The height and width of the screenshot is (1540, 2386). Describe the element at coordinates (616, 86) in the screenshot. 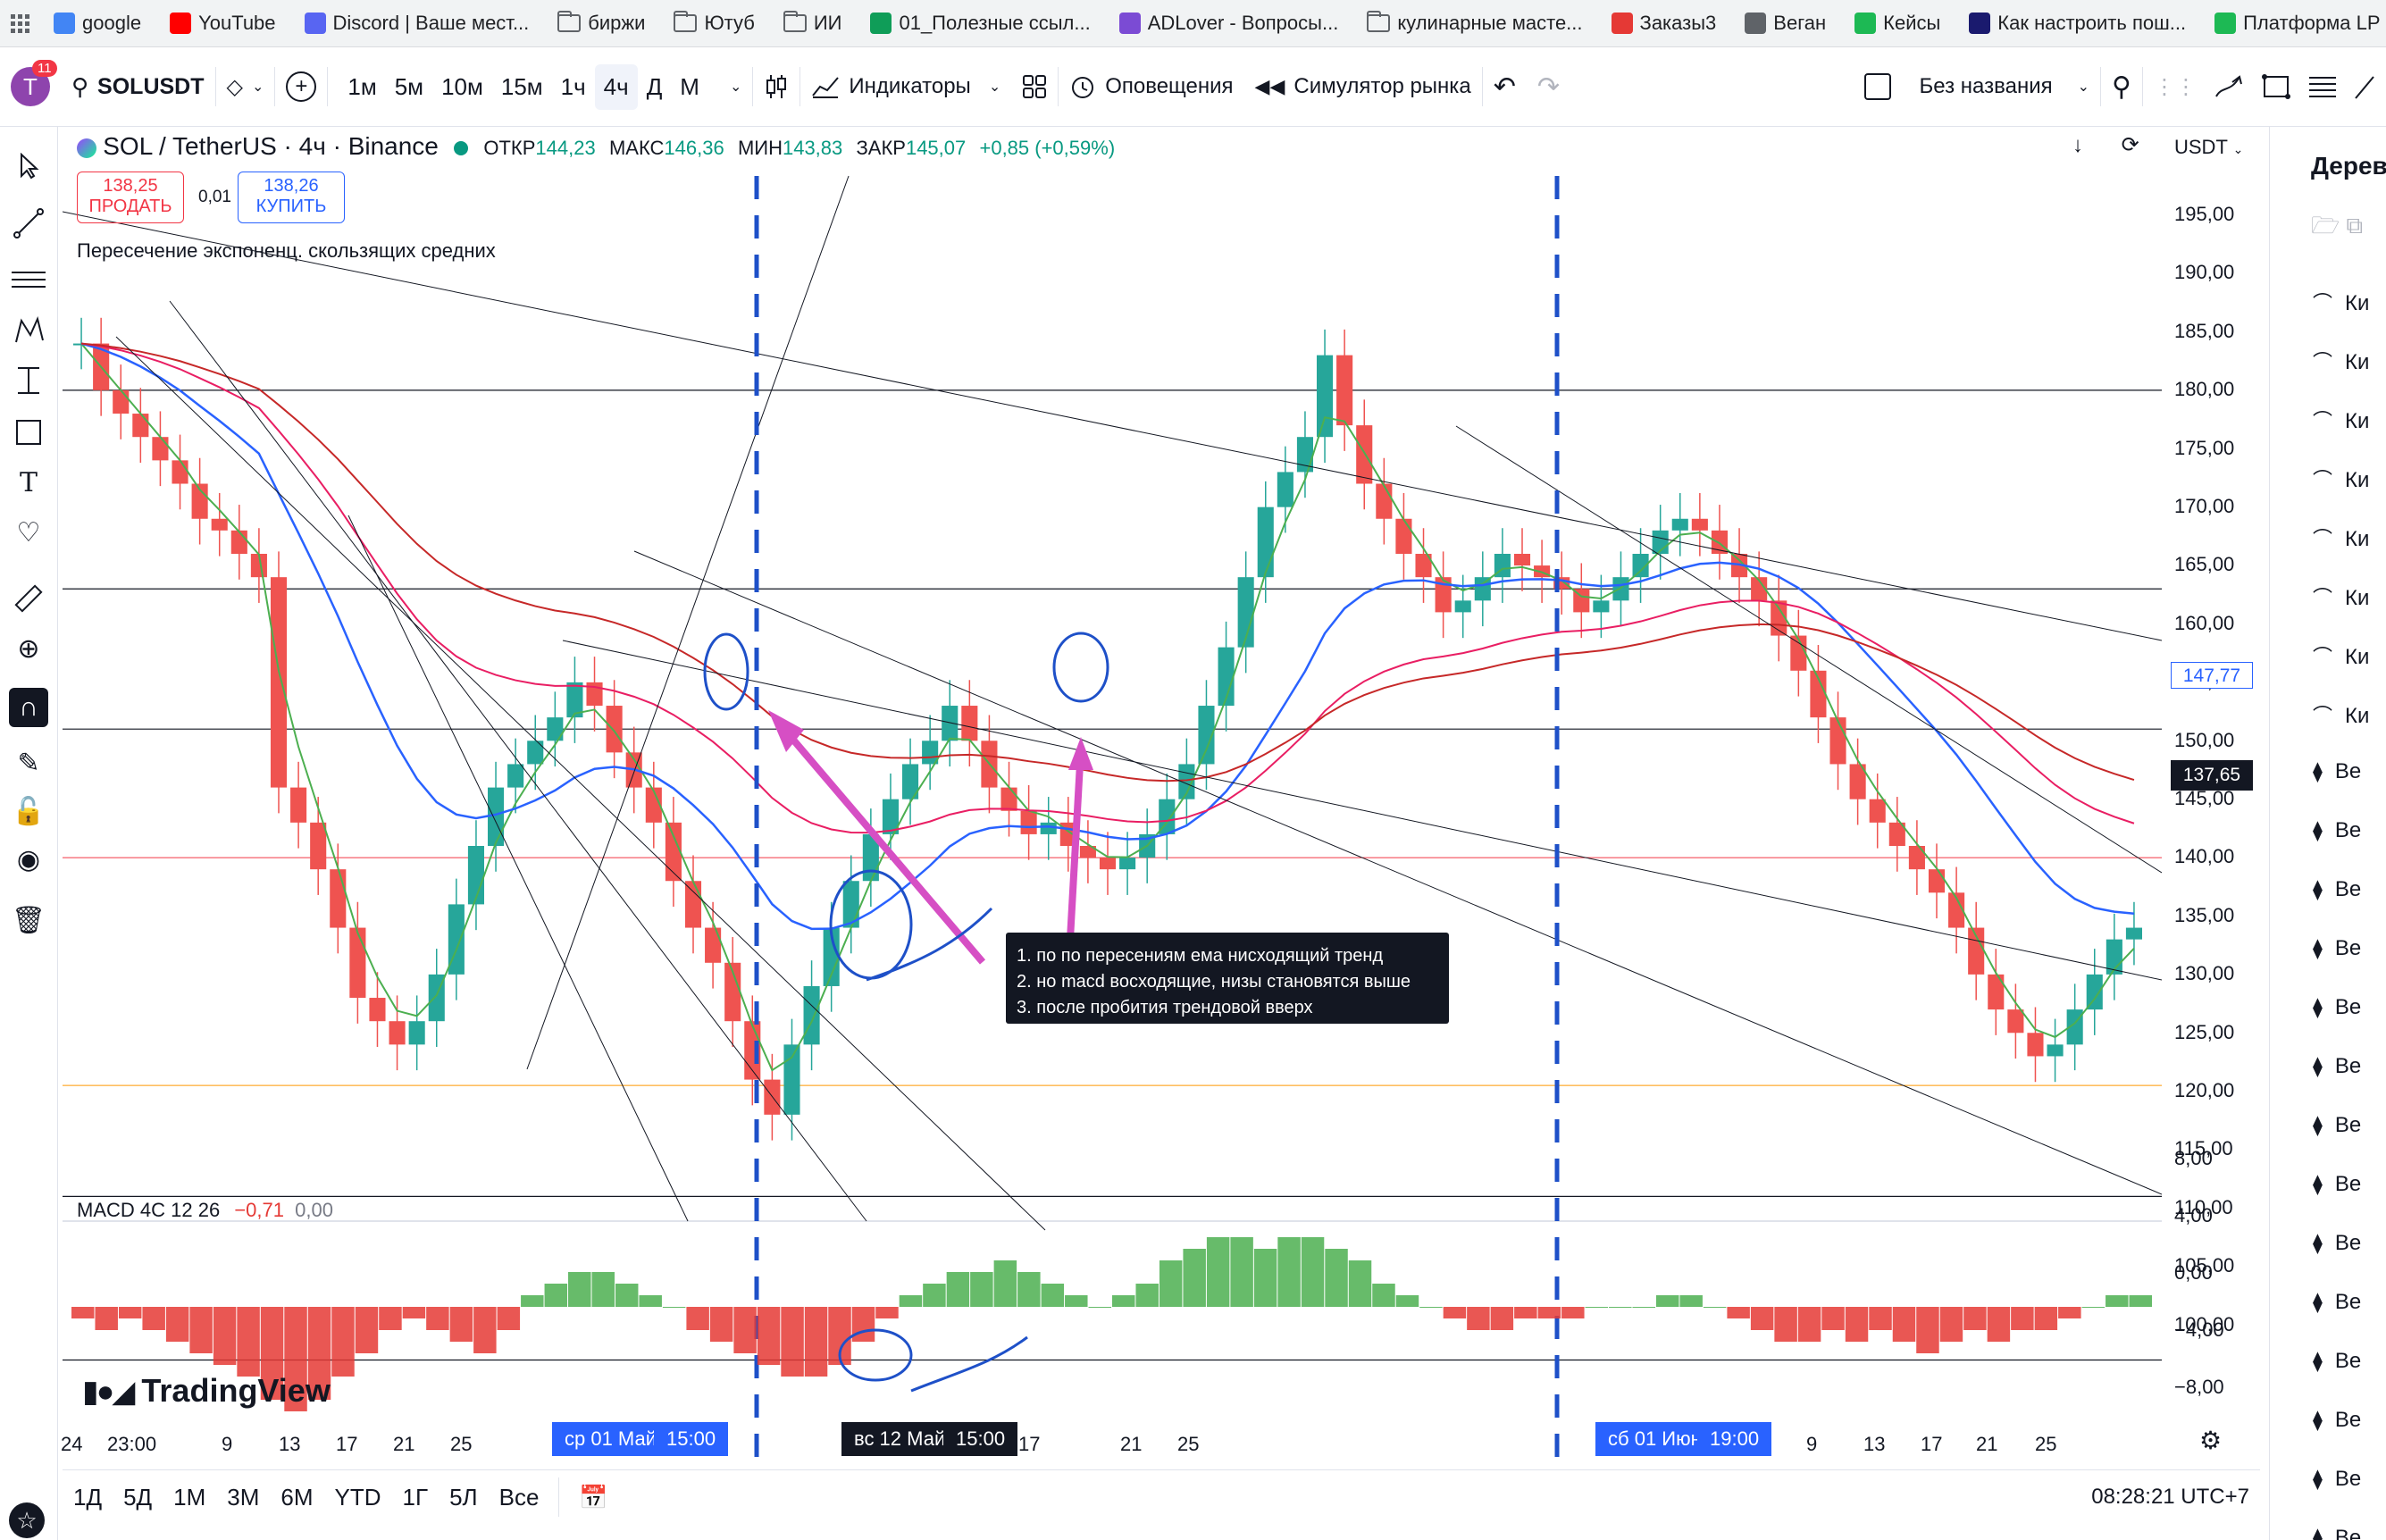

I see `interval-5: 4ч` at that location.